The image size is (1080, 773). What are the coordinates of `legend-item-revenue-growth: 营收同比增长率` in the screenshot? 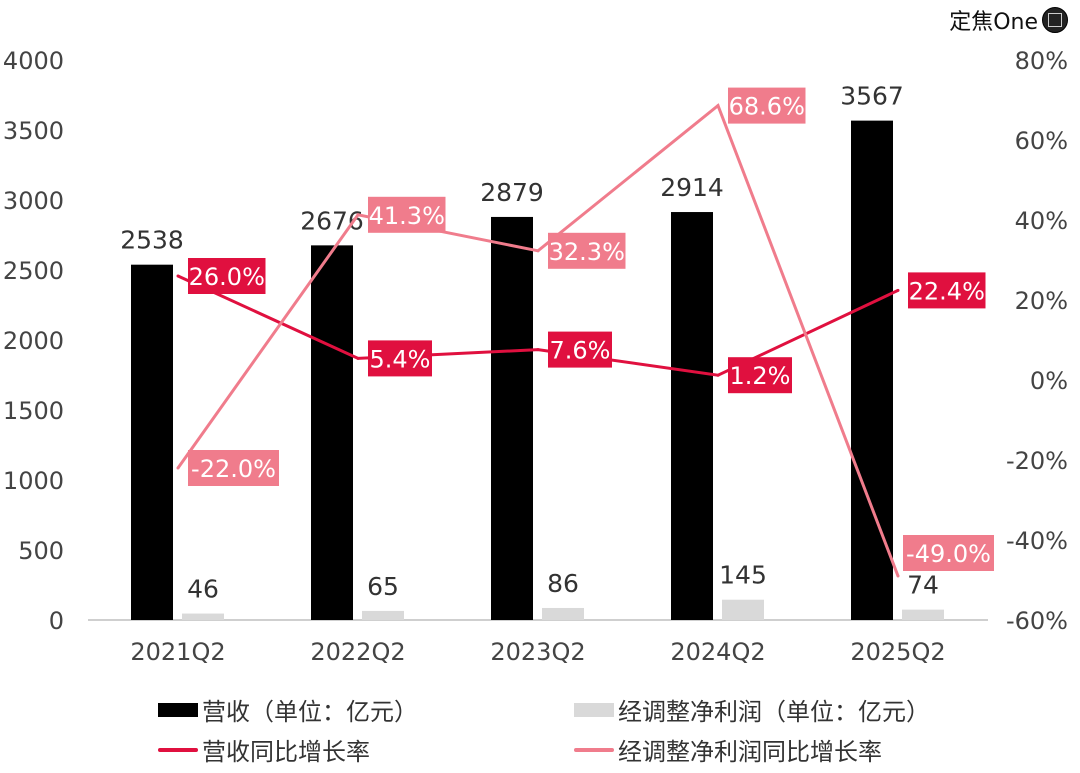 It's located at (264, 749).